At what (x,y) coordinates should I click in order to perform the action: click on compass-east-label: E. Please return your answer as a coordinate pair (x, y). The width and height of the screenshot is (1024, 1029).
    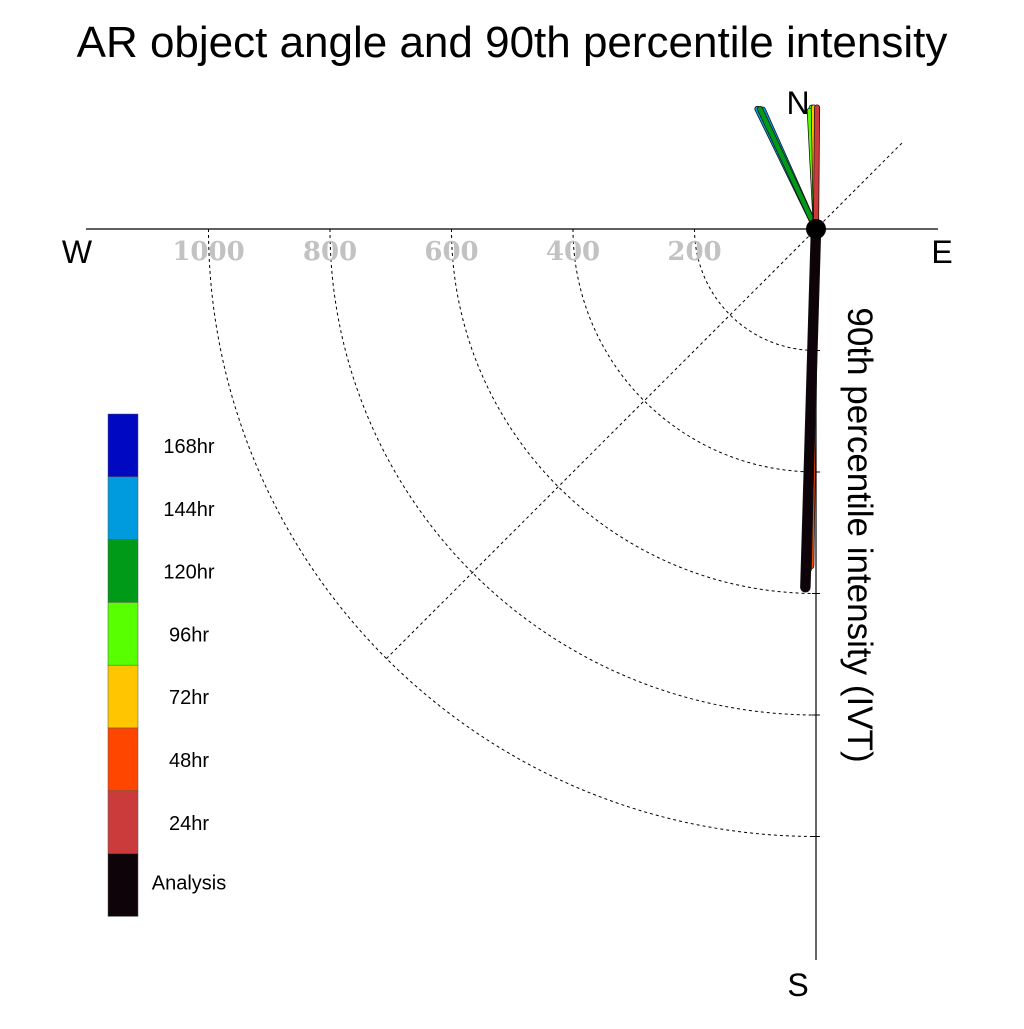
    Looking at the image, I should click on (941, 252).